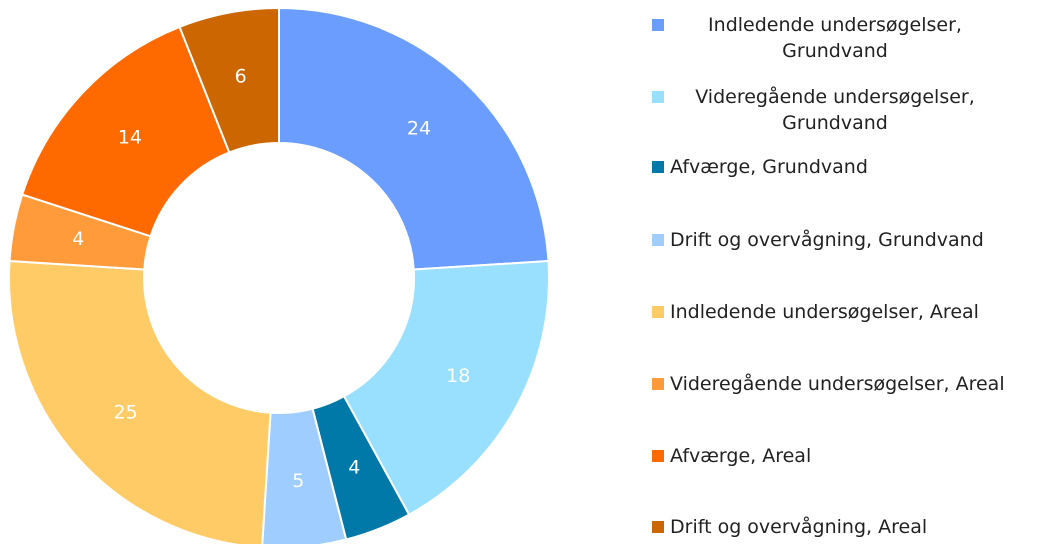 This screenshot has width=1064, height=544. What do you see at coordinates (824, 312) in the screenshot?
I see `legend-label: Indledende undersøgelser, Areal` at bounding box center [824, 312].